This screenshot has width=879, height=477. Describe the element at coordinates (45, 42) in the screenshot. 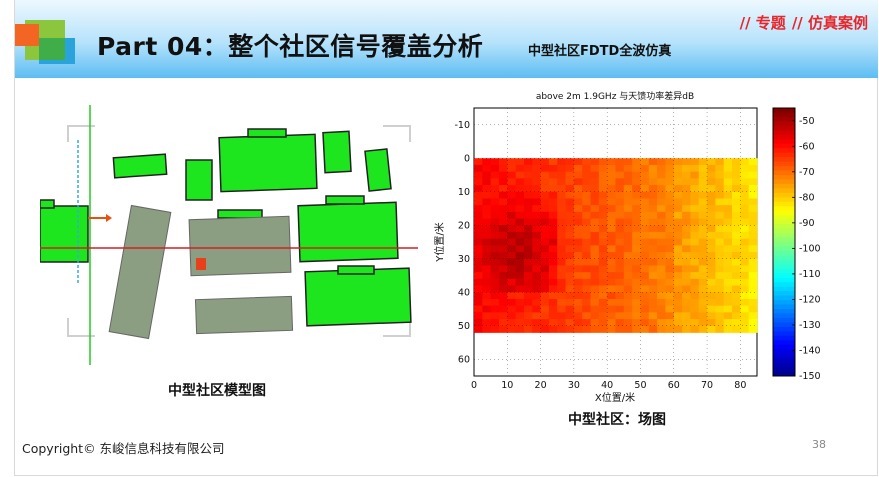

I see `logo-icon` at that location.